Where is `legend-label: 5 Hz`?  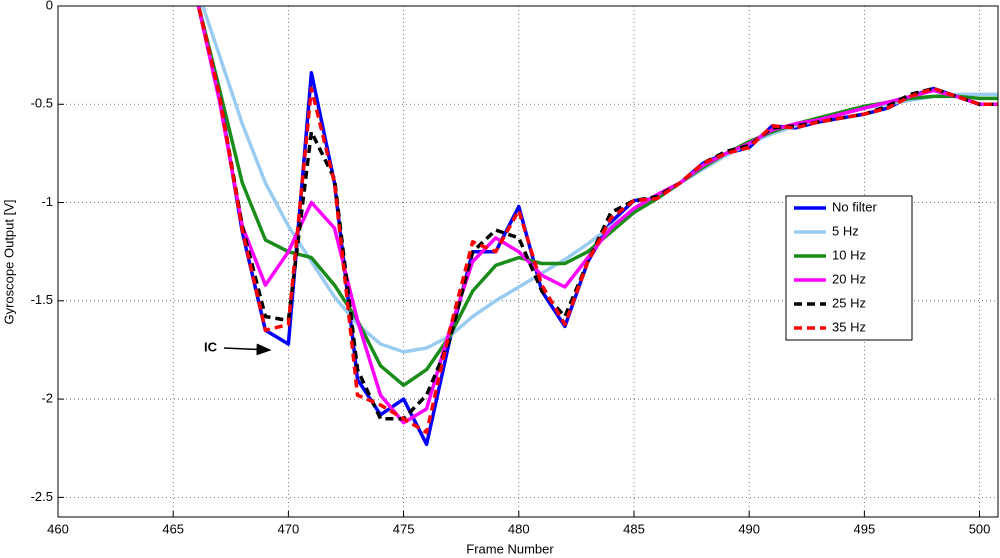 legend-label: 5 Hz is located at coordinates (845, 230).